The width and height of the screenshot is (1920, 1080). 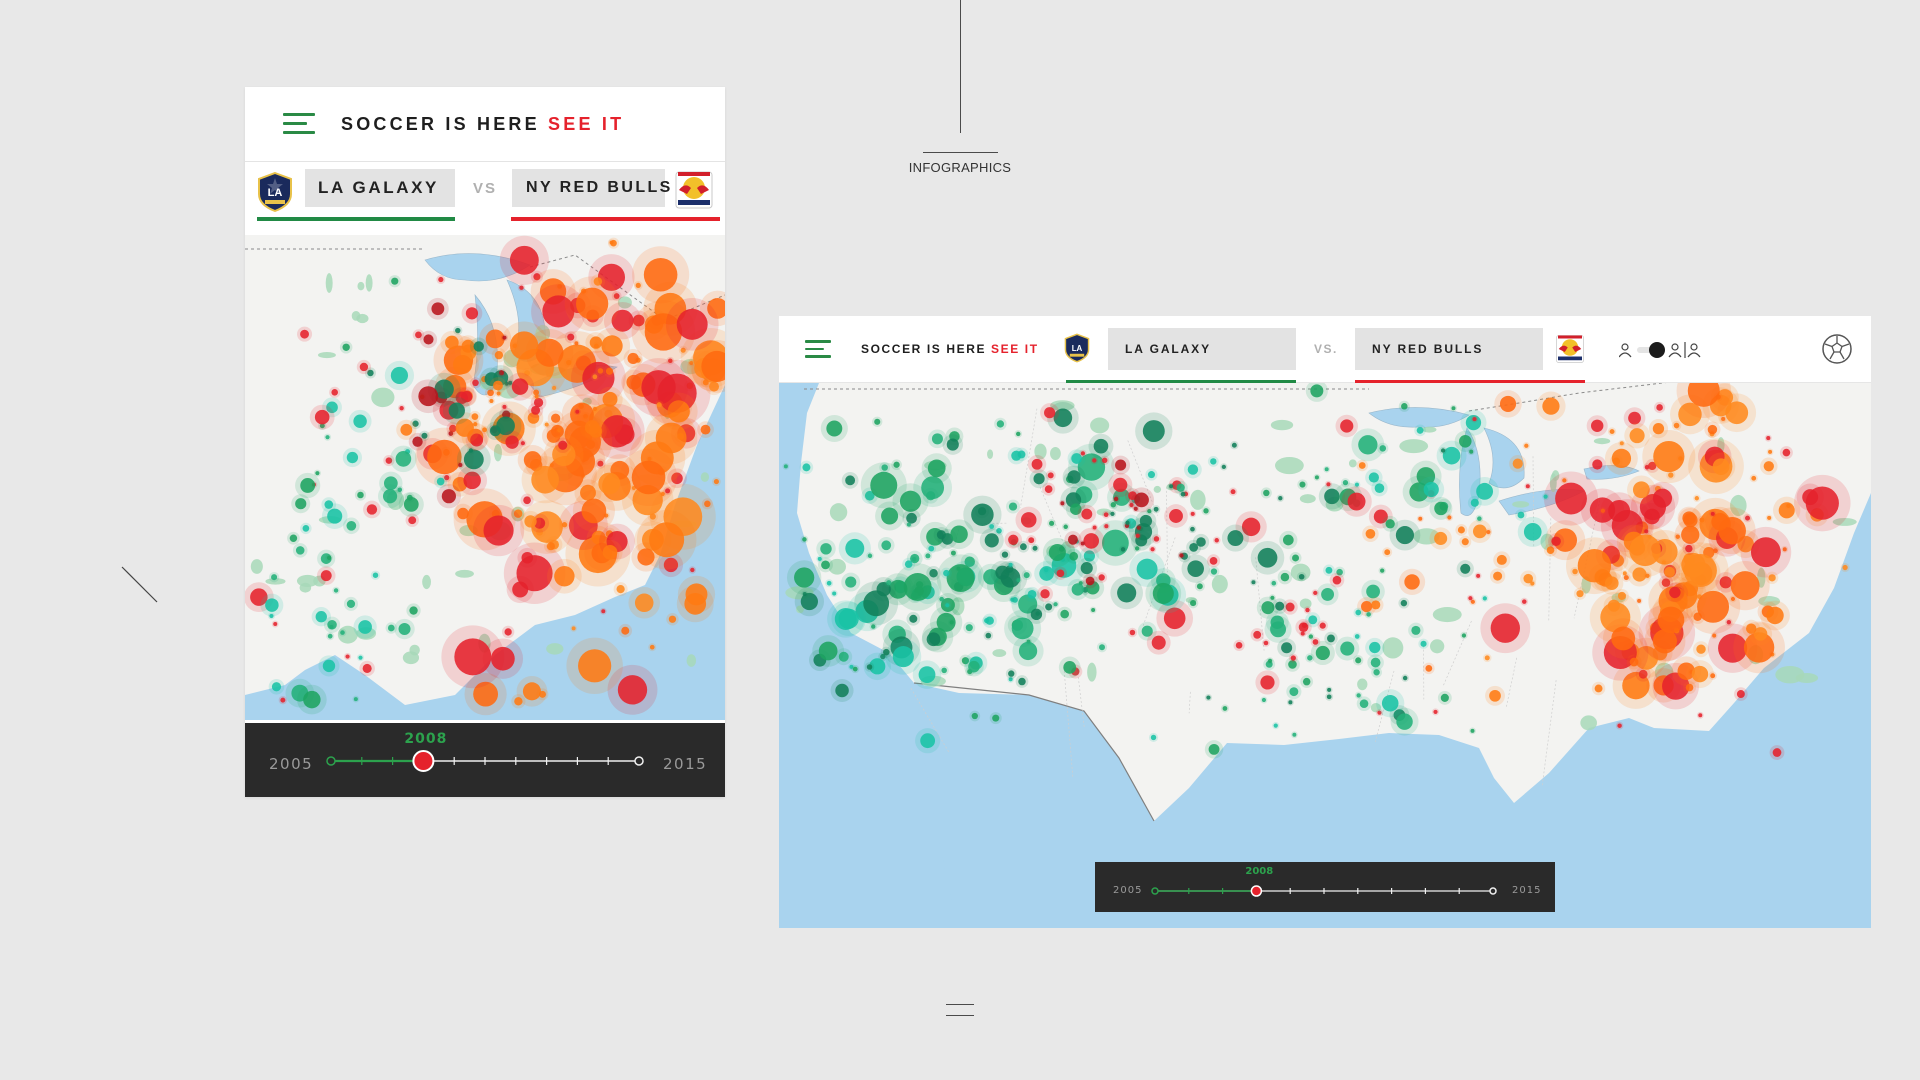 I want to click on fan-view-toggle, so click(x=1664, y=350).